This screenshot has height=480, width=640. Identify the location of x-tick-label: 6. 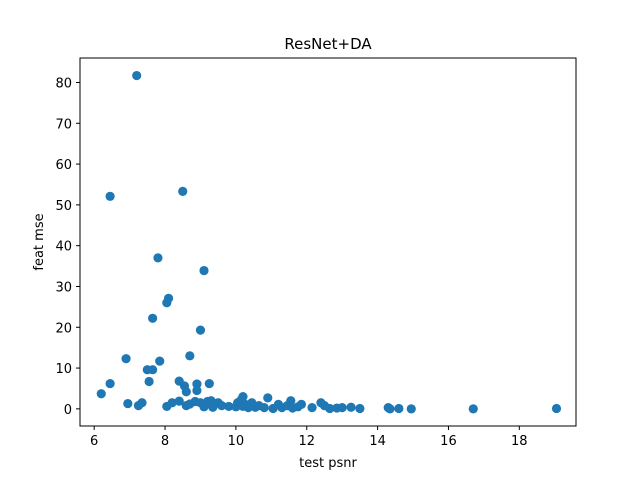
(94, 441).